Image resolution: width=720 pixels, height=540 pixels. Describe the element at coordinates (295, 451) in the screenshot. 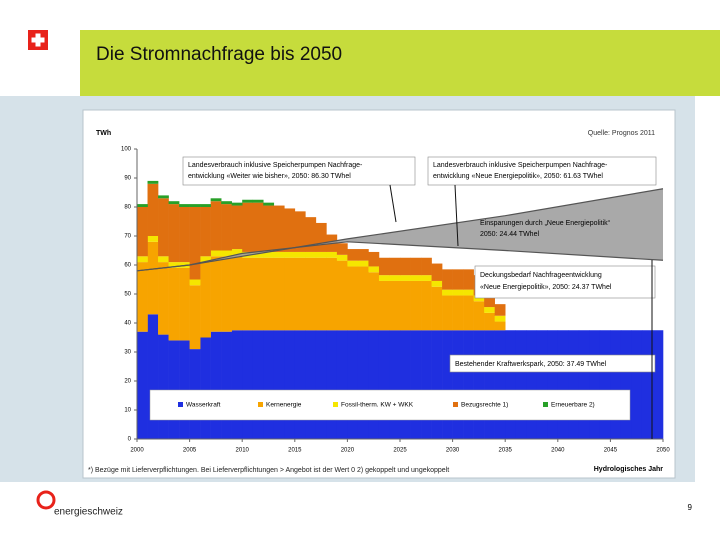

I see `x-tick-label: 2015` at that location.